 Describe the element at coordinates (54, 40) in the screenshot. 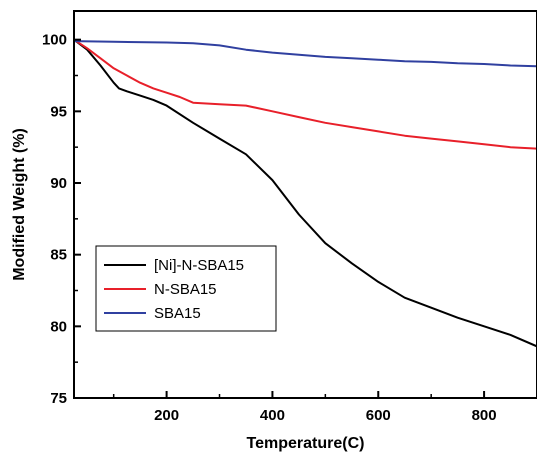

I see `y-tick-label: 100` at that location.